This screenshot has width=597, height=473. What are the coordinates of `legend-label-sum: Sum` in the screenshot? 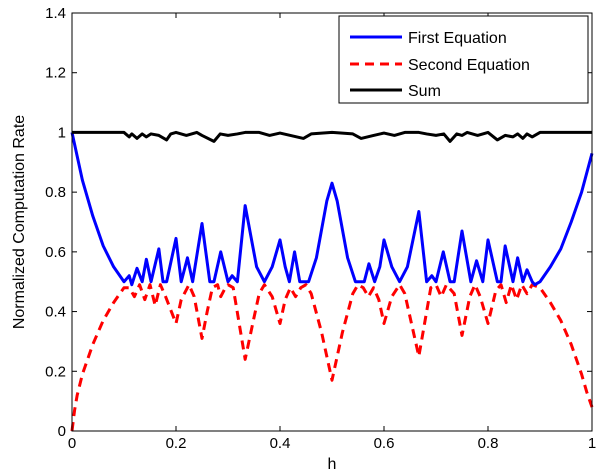 It's located at (424, 91).